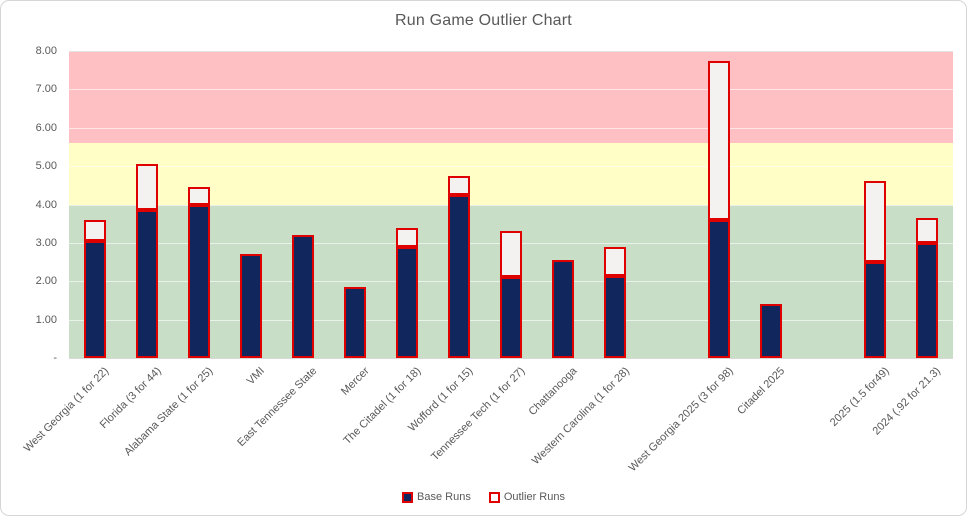 The height and width of the screenshot is (516, 967). What do you see at coordinates (444, 497) in the screenshot?
I see `legend-label-base-runs: Base Runs` at bounding box center [444, 497].